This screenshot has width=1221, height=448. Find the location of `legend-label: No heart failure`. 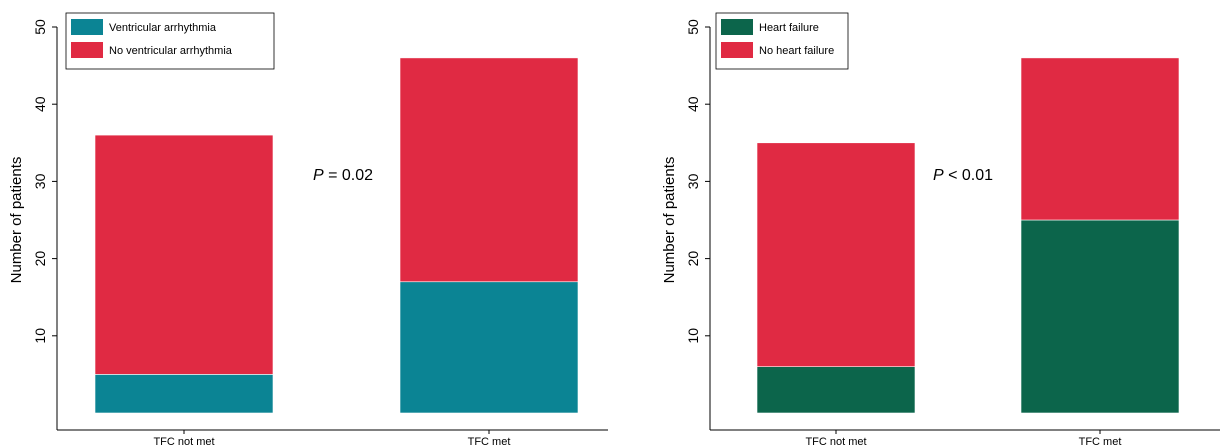

legend-label: No heart failure is located at coordinates (796, 51).